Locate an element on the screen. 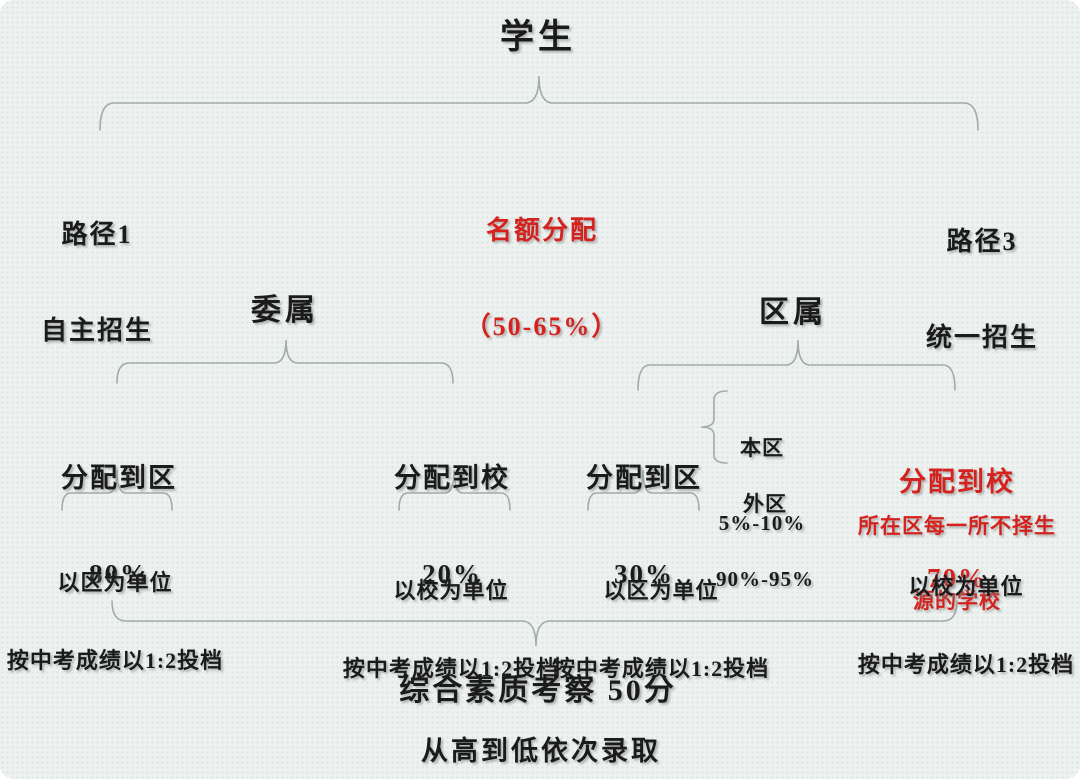  weishu-district-title: 分配到区 is located at coordinates (119, 478).